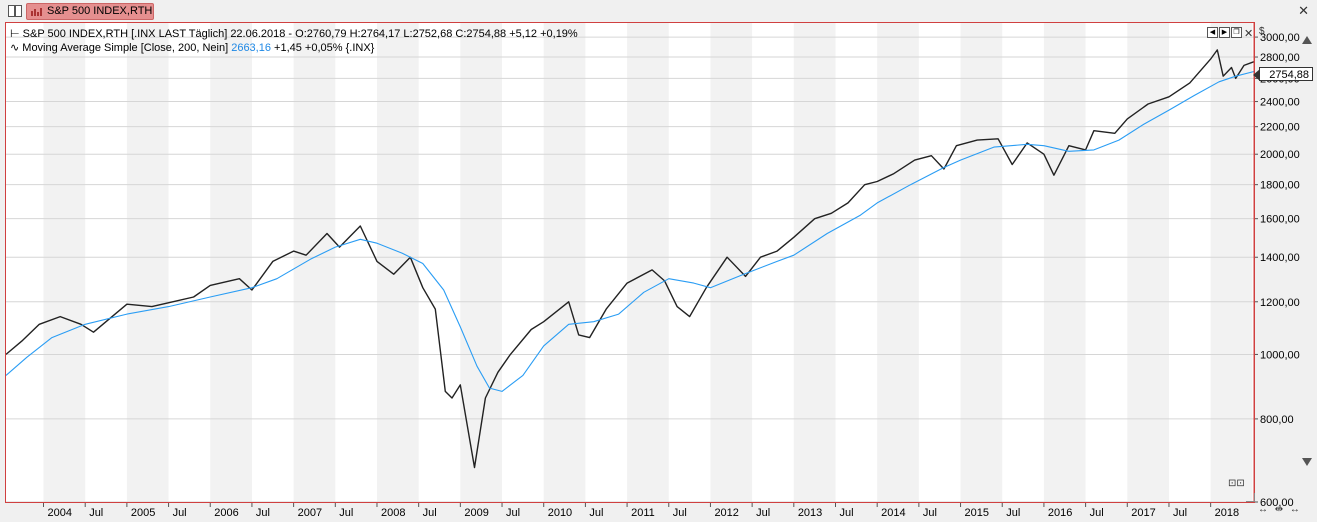 The image size is (1317, 522). I want to click on y-tick-label: 1200,00, so click(1280, 303).